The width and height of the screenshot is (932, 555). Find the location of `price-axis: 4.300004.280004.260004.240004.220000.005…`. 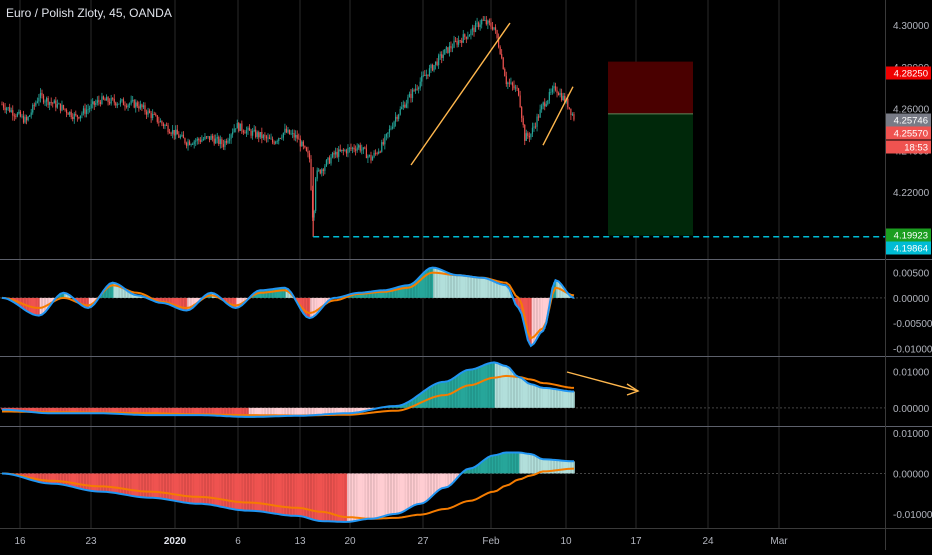

price-axis: 4.300004.280004.260004.240004.220000.005… is located at coordinates (909, 271).